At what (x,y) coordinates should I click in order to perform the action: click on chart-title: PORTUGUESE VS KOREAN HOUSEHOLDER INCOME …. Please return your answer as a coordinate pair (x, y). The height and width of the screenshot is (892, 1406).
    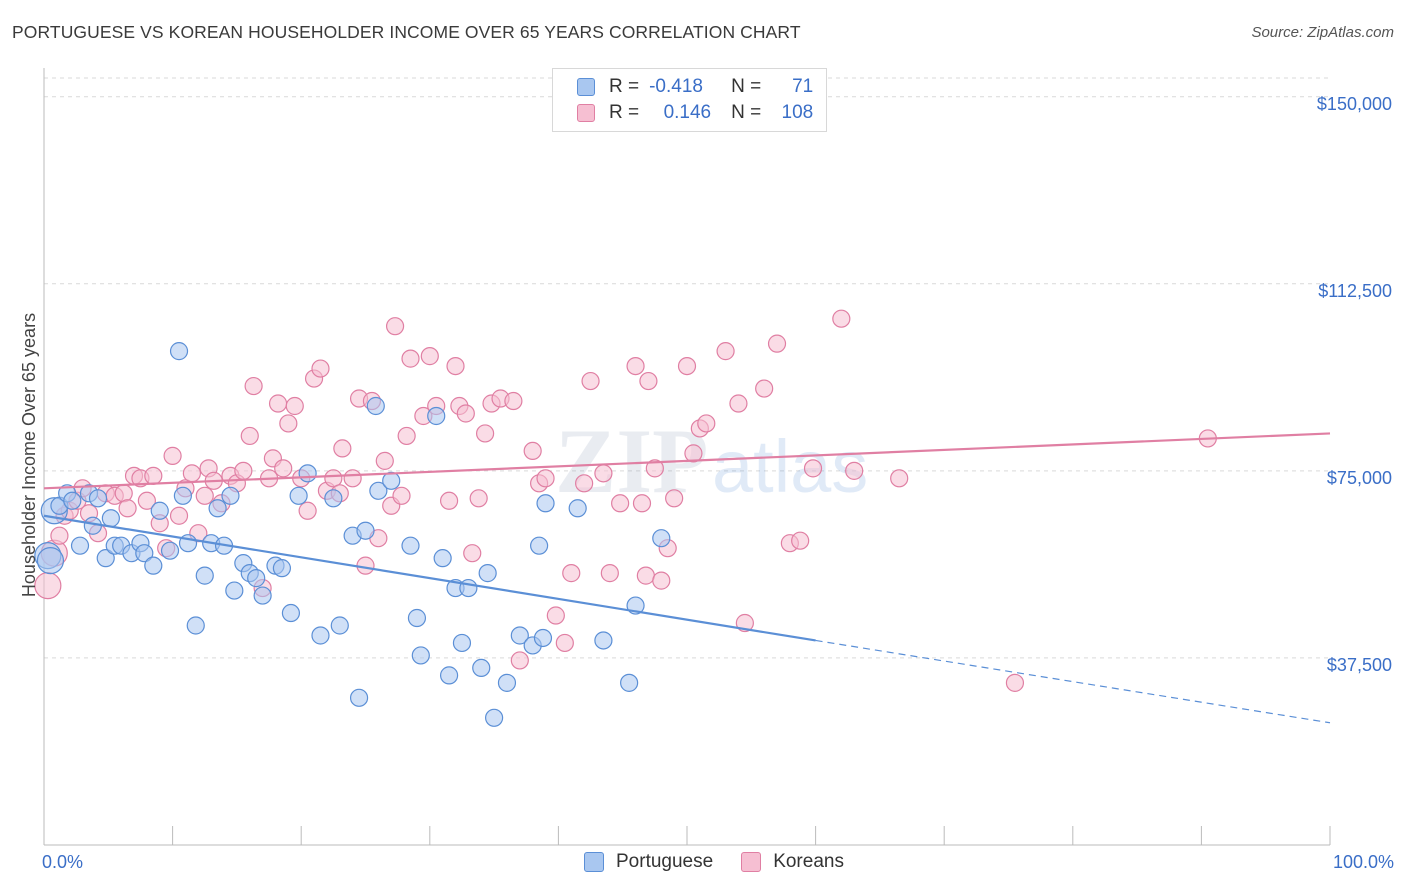
    Looking at the image, I should click on (406, 32).